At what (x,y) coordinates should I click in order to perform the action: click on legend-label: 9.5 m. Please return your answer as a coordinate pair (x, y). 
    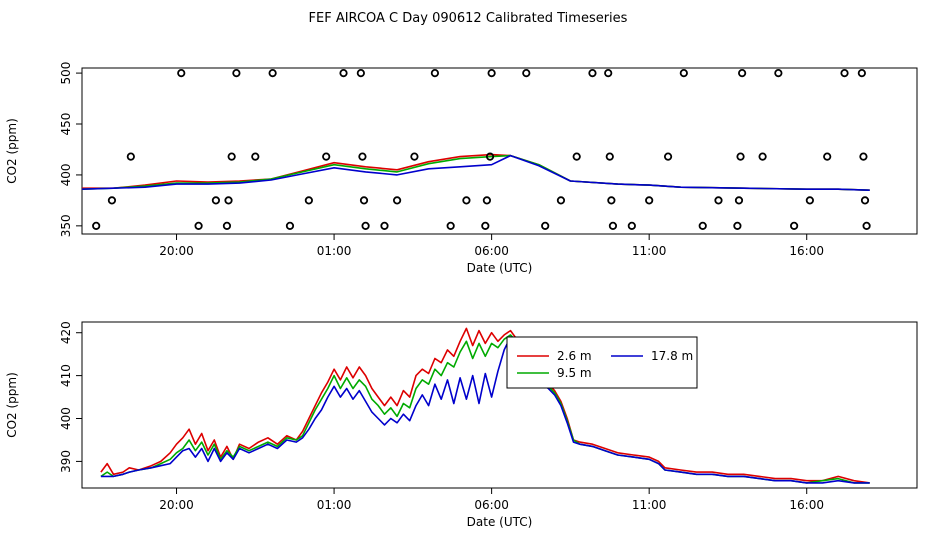
    Looking at the image, I should click on (574, 373).